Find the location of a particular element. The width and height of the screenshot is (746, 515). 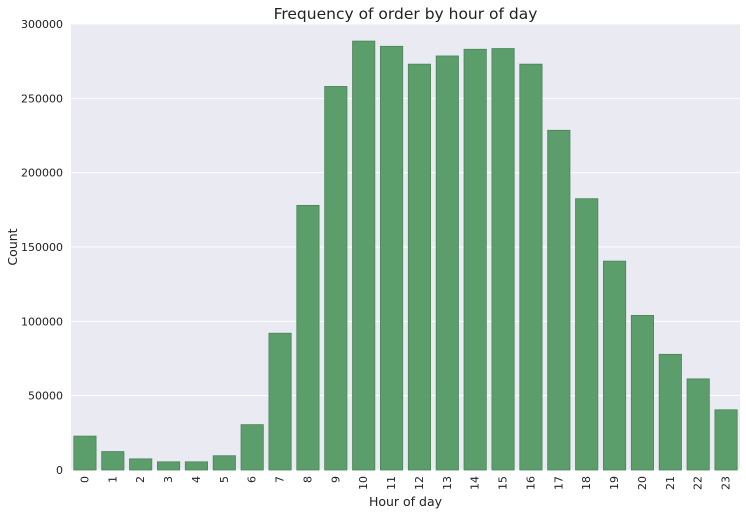

y-tick-label: 50000 is located at coordinates (45, 396).